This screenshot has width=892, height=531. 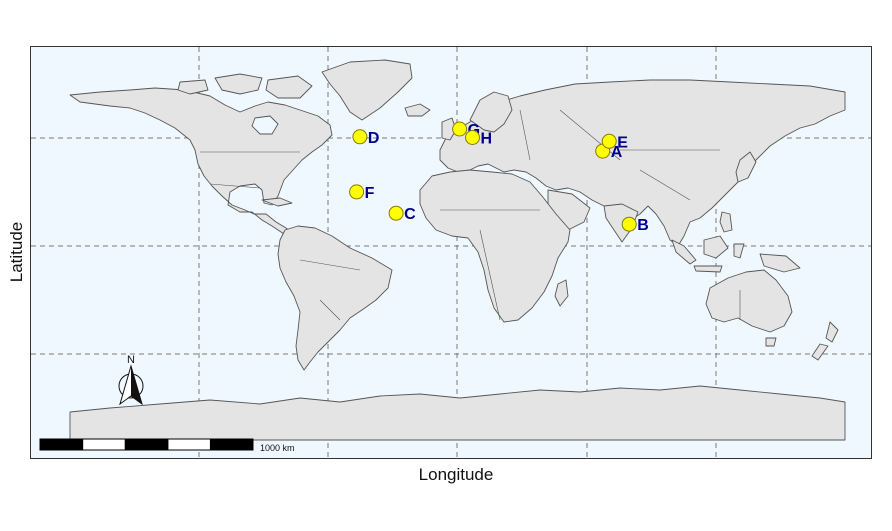 I want to click on scandinavia, so click(x=491, y=112).